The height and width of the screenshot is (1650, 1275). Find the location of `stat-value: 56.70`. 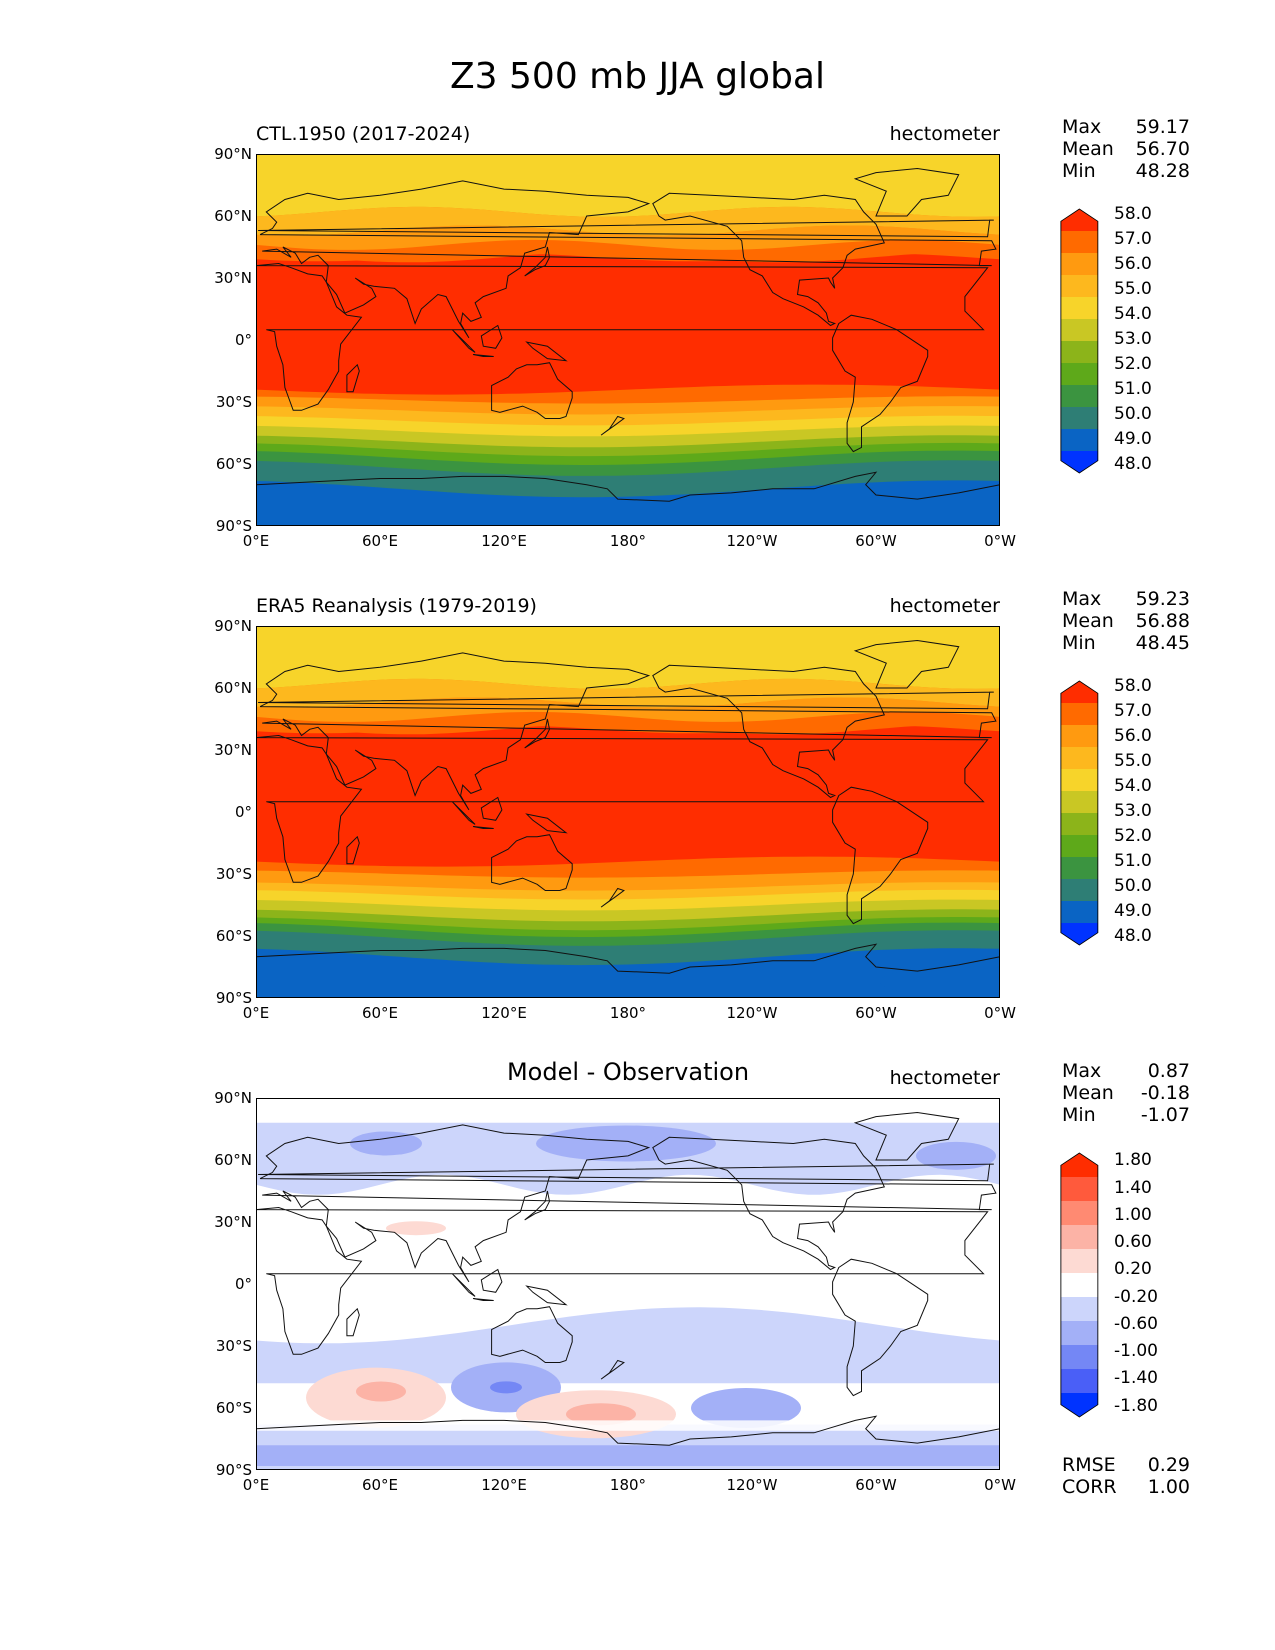

stat-value: 56.70 is located at coordinates (1162, 149).